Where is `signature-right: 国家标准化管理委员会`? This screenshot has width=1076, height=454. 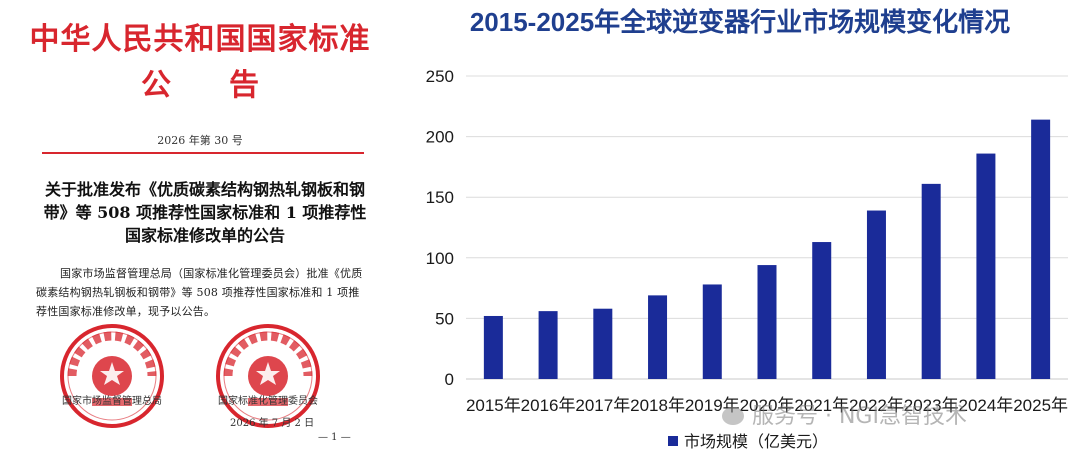
signature-right: 国家标准化管理委员会 is located at coordinates (268, 401).